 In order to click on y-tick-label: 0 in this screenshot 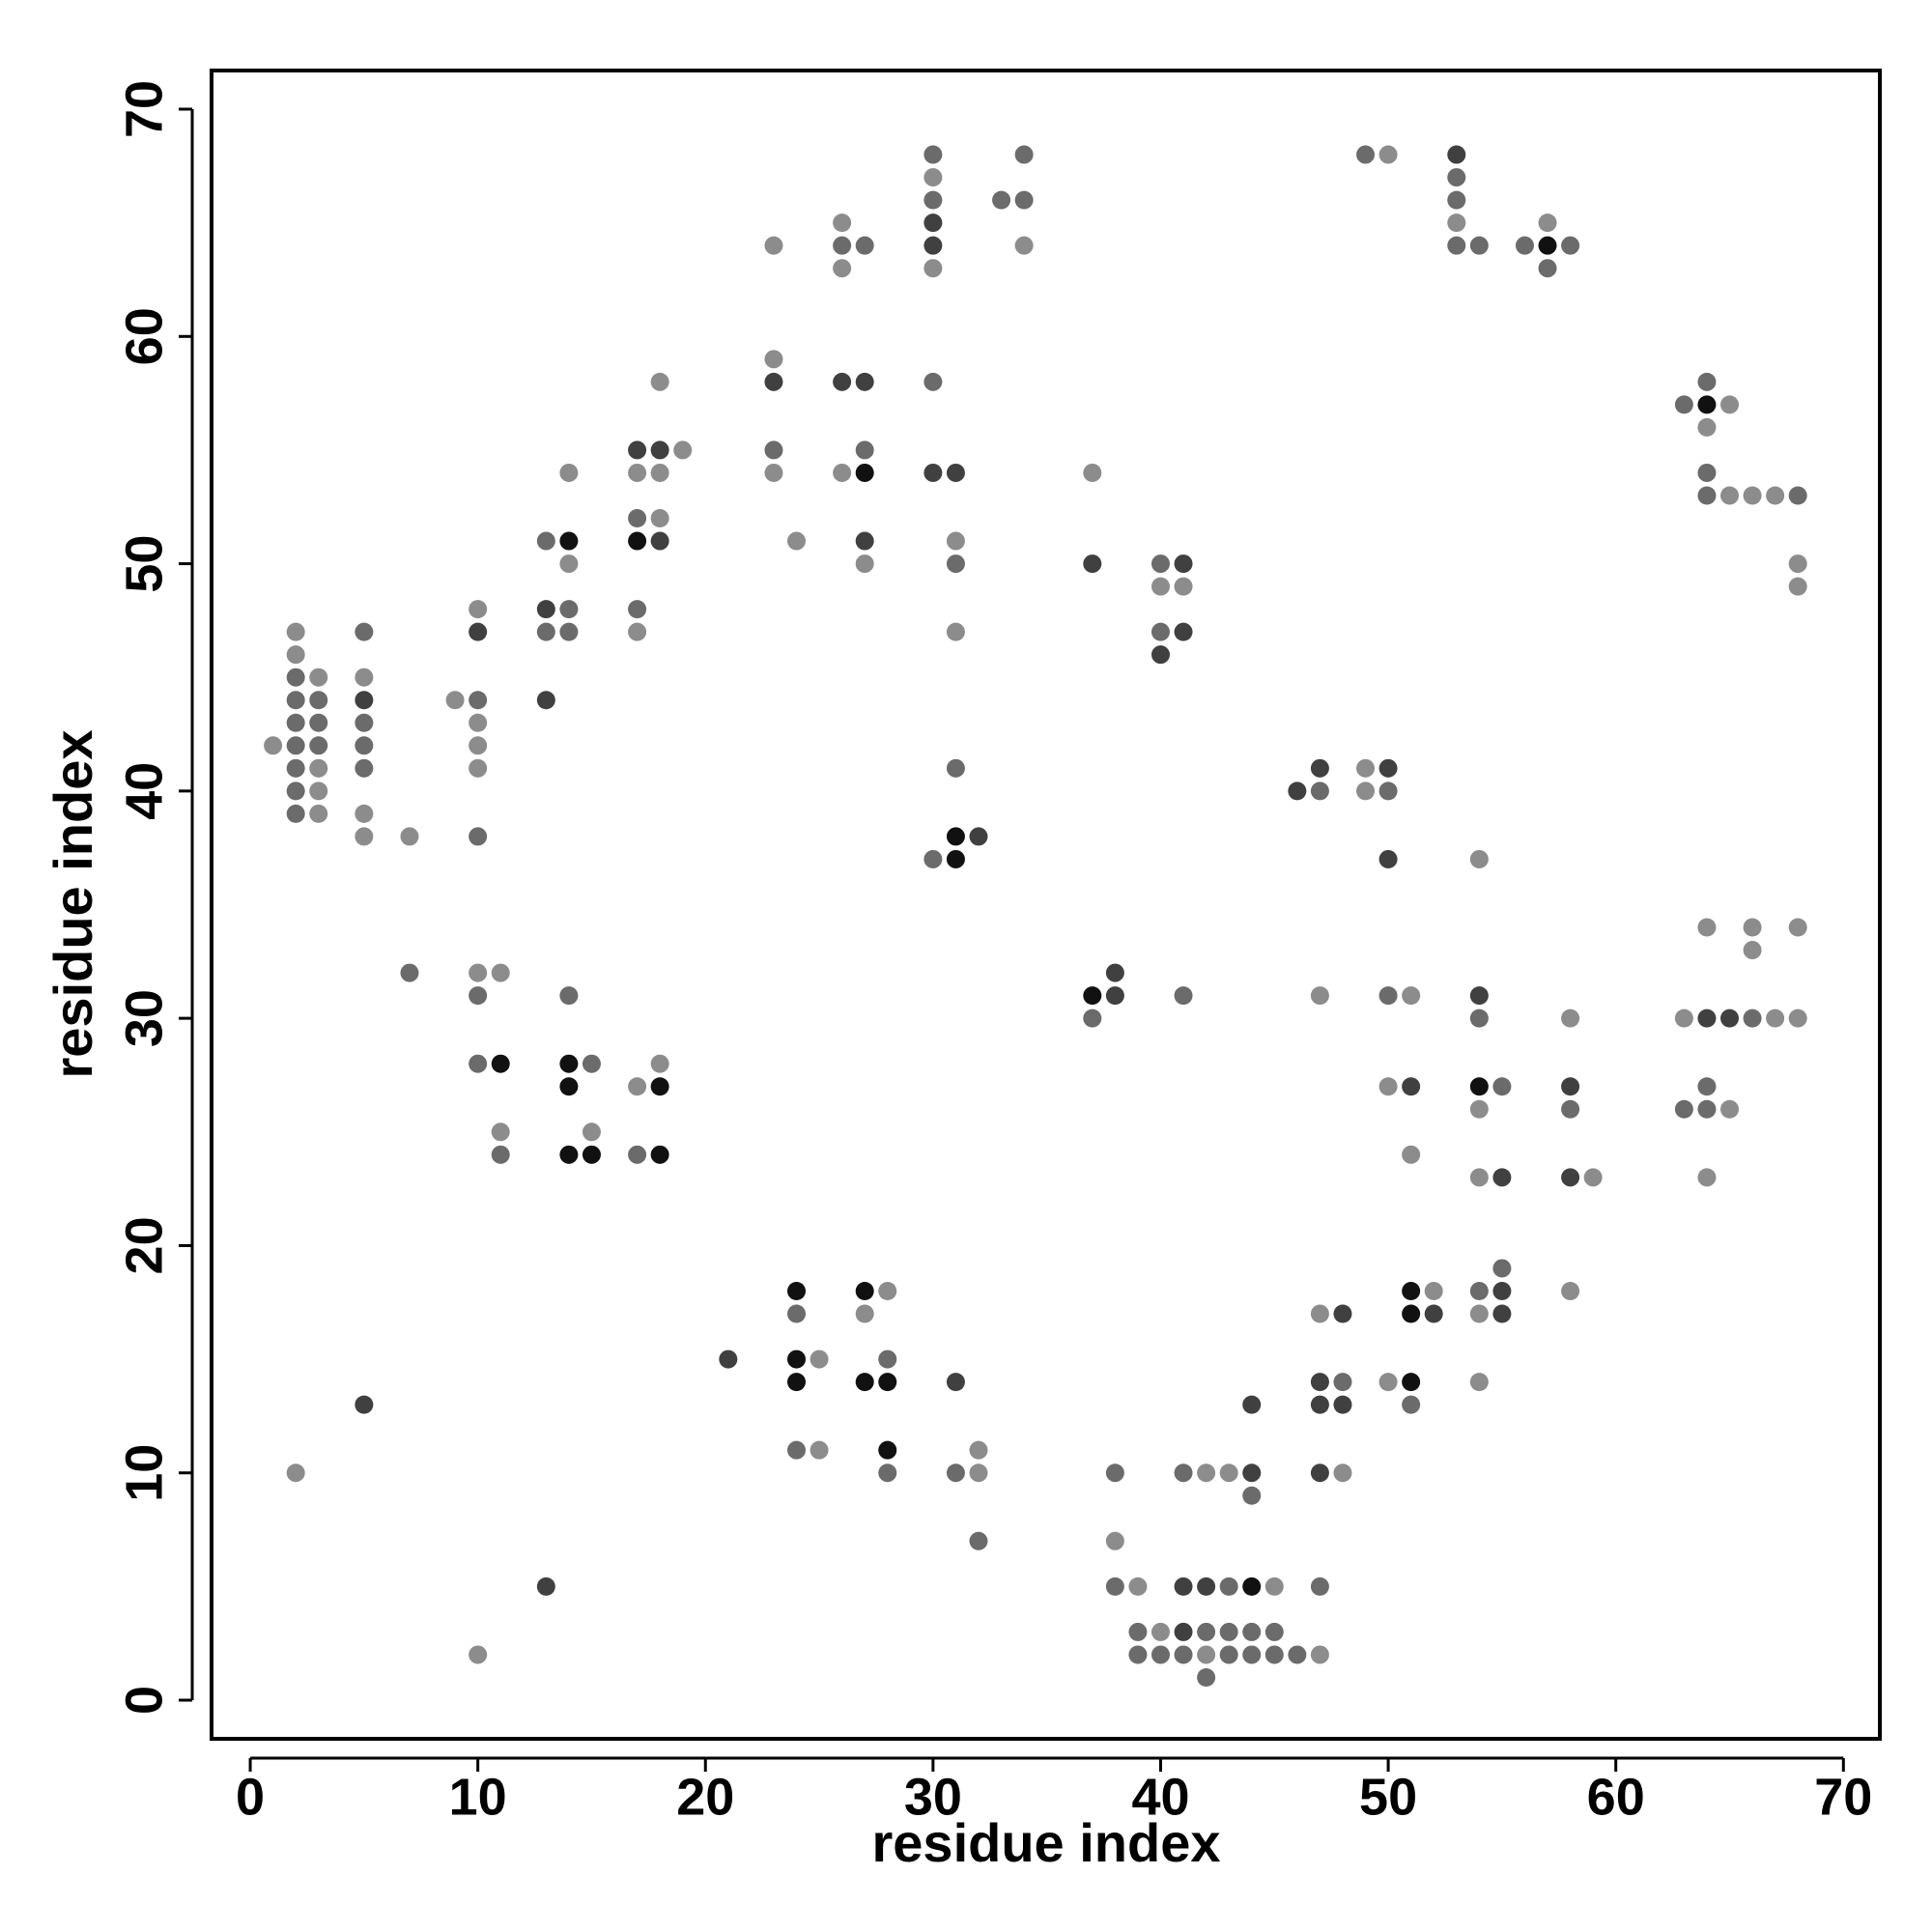, I will do `click(144, 1700)`.